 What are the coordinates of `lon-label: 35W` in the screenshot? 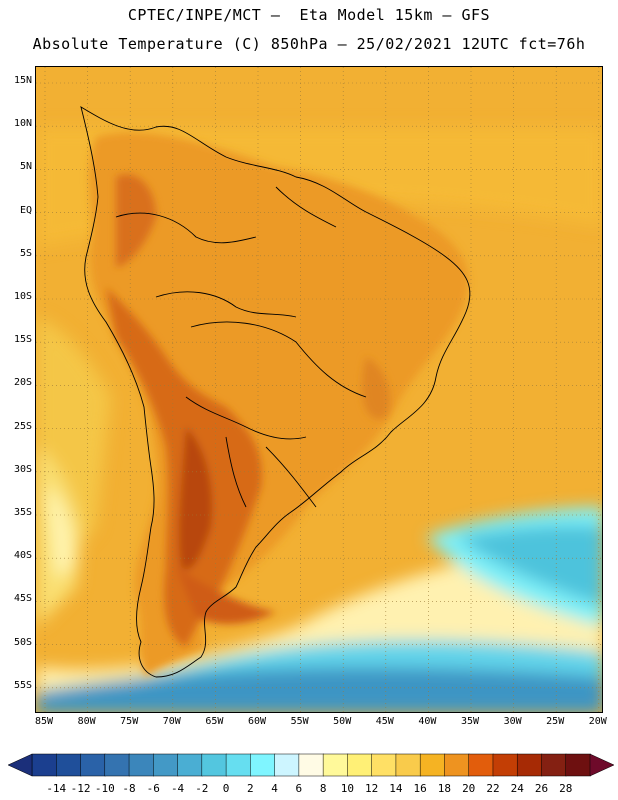 It's located at (470, 721).